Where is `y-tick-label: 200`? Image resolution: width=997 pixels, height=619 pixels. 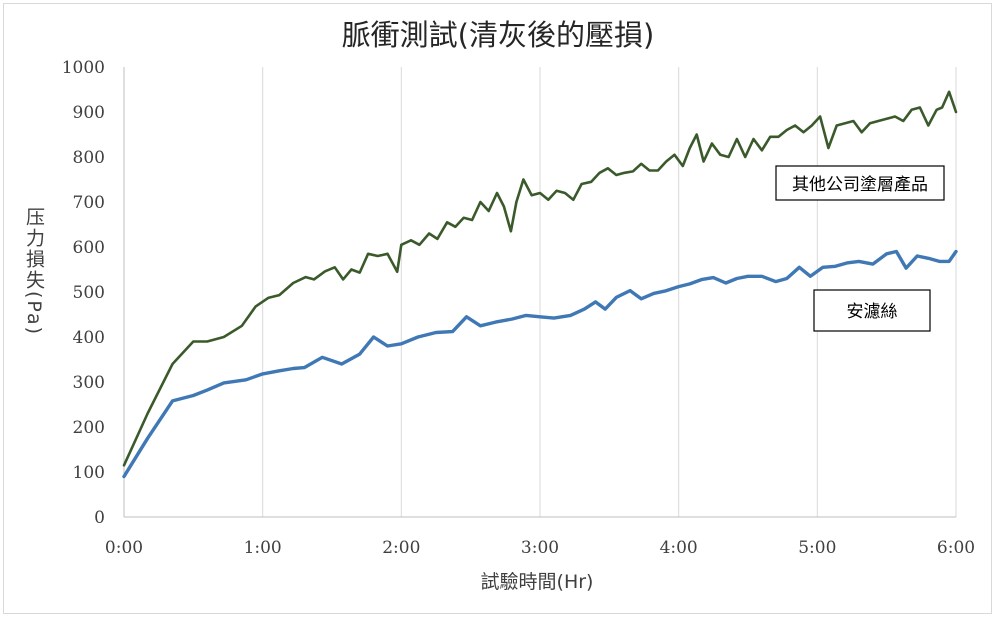 y-tick-label: 200 is located at coordinates (89, 428).